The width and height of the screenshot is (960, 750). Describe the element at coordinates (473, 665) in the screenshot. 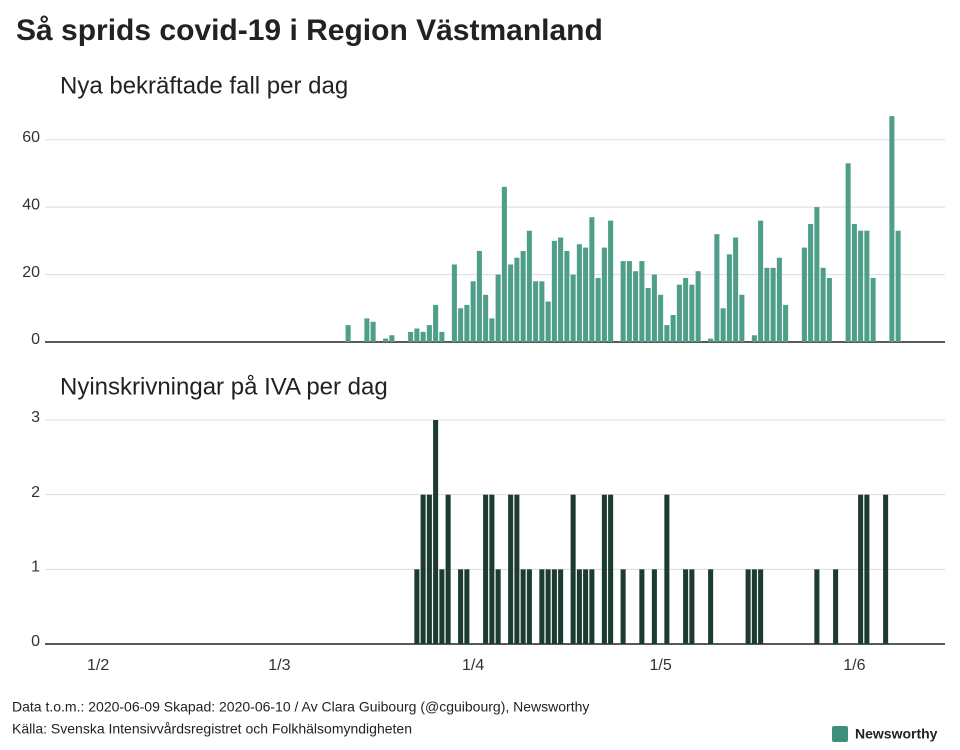

I see `x-tick-label: 1/4` at that location.